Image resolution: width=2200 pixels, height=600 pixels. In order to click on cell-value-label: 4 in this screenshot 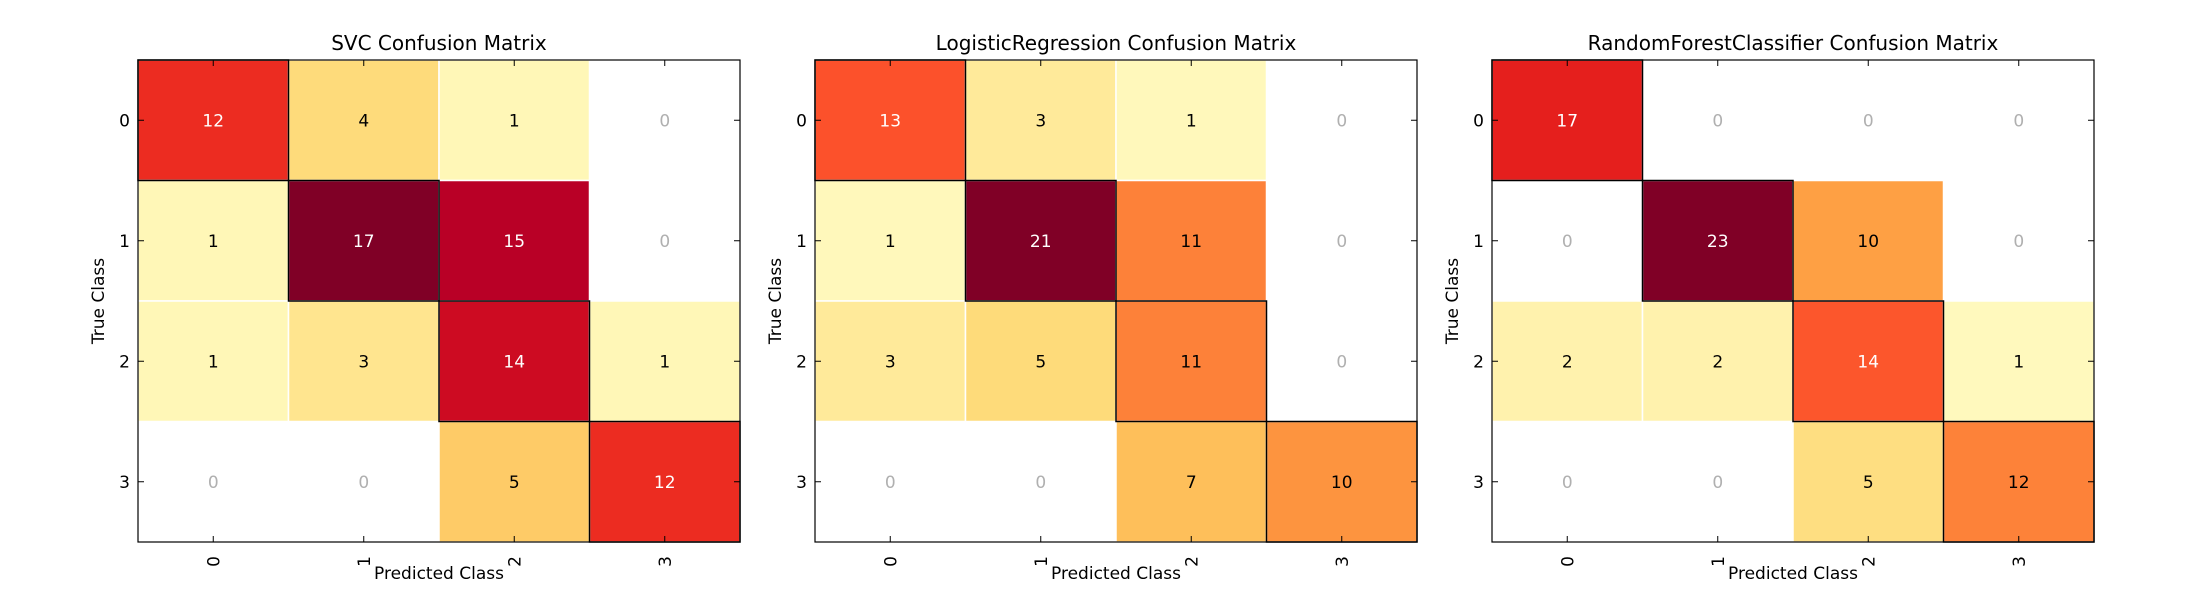, I will do `click(363, 121)`.